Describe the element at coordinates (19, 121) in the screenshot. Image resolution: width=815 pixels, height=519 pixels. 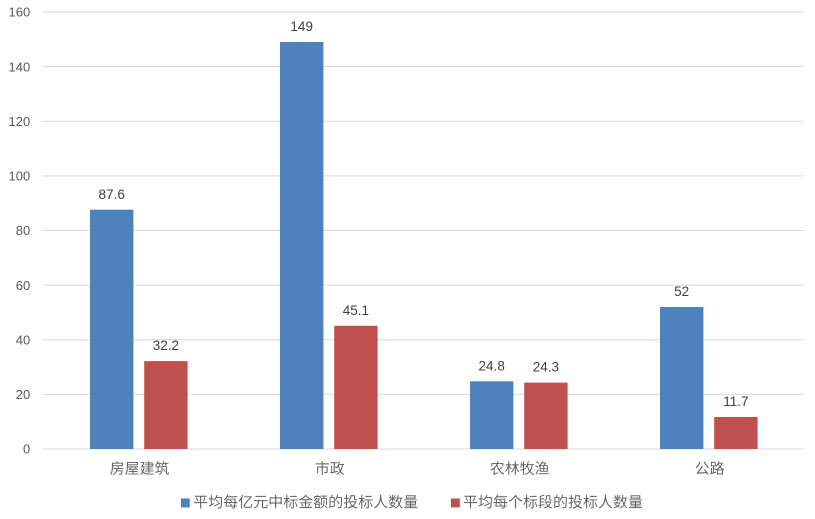
I see `svg-text: 120` at that location.